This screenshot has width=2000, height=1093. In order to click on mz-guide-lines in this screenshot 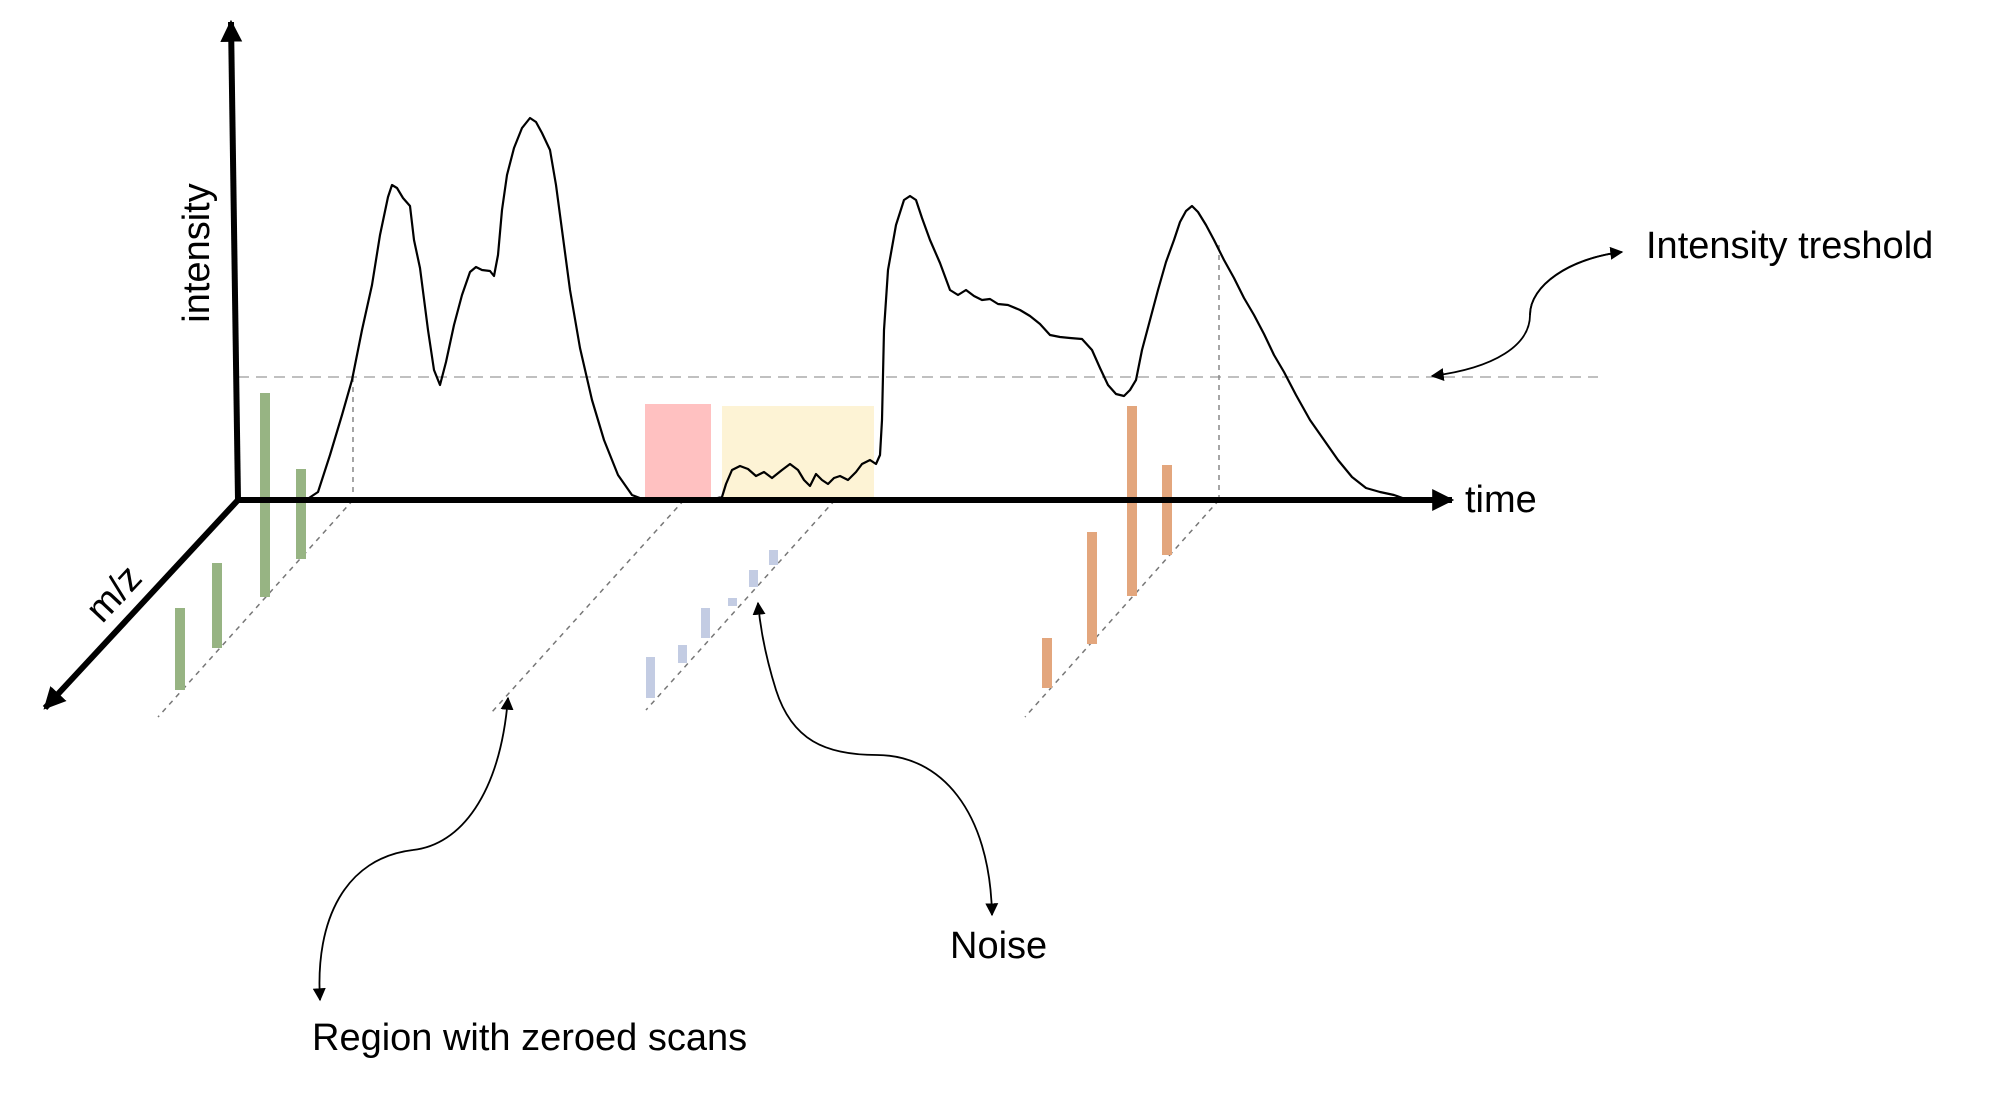, I will do `click(688, 608)`.